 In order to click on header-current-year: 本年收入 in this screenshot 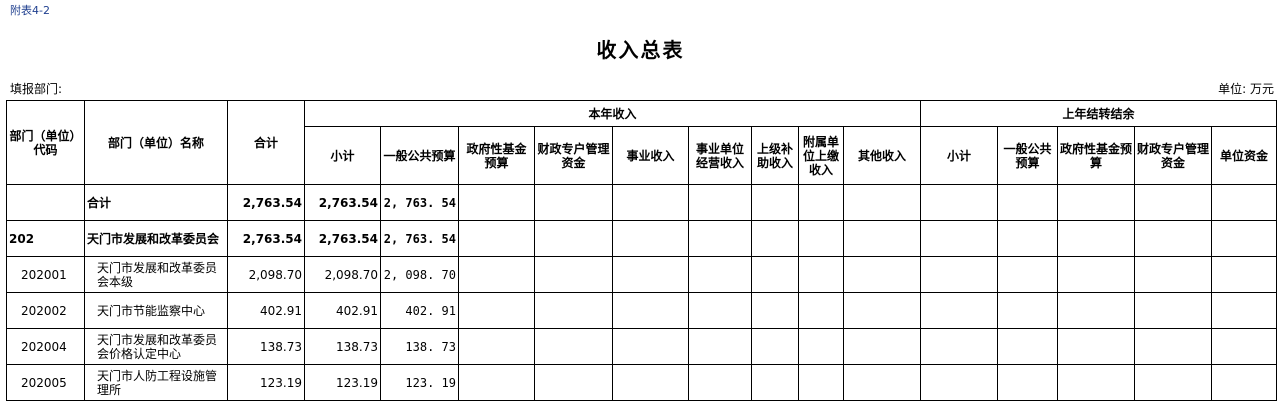, I will do `click(612, 113)`.